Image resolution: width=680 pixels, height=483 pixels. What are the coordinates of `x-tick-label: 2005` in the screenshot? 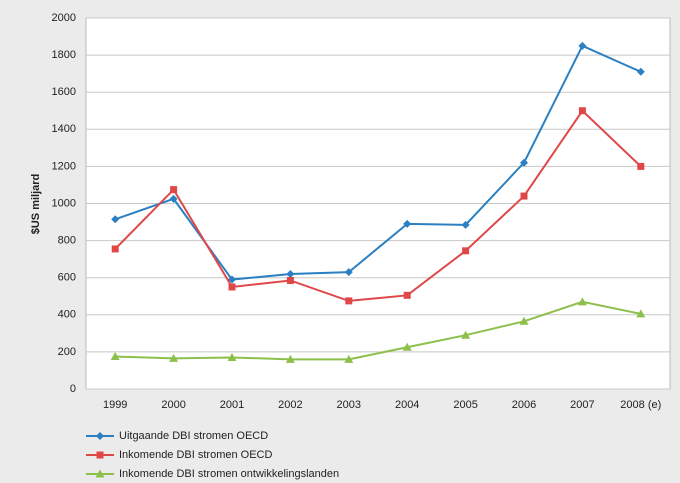 It's located at (465, 405).